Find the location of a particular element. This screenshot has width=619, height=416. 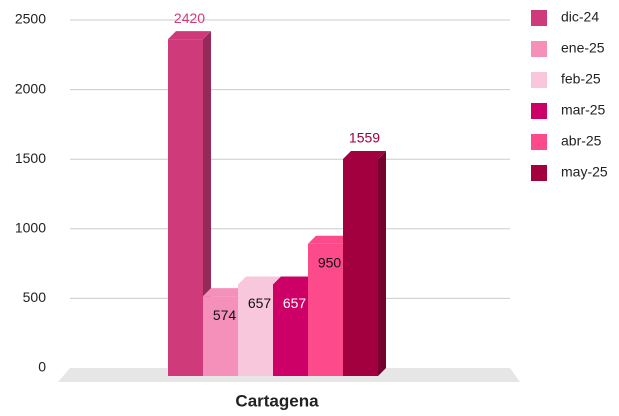

y-tick-label: 0 is located at coordinates (42, 367).